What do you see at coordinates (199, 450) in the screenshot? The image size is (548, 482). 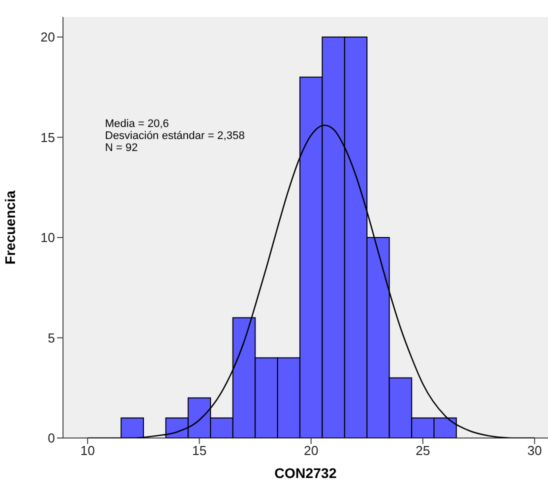 I see `x-tick-label: 15` at bounding box center [199, 450].